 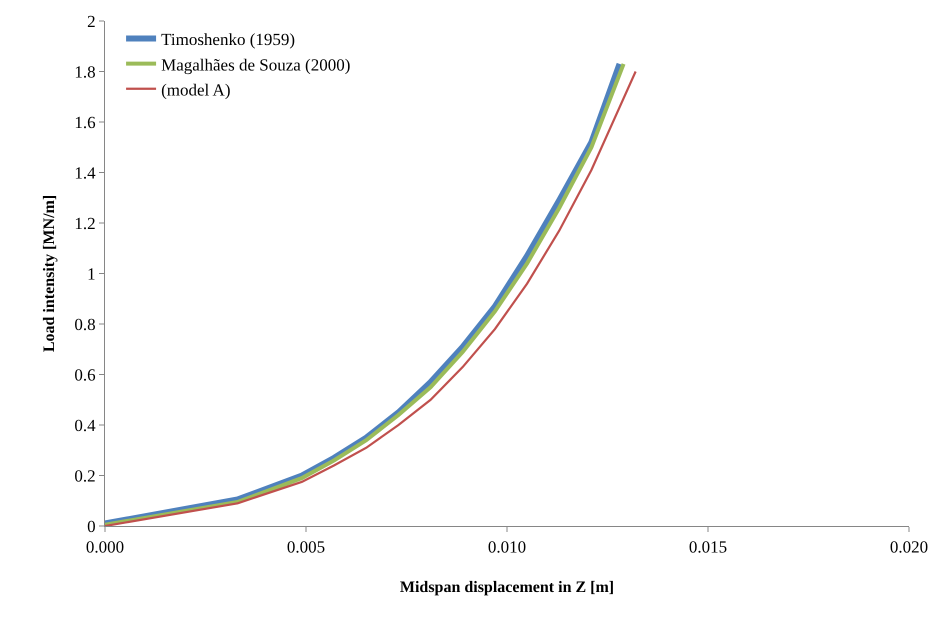 I want to click on legend-label: Magalhães de Souza (2000), so click(x=255, y=64).